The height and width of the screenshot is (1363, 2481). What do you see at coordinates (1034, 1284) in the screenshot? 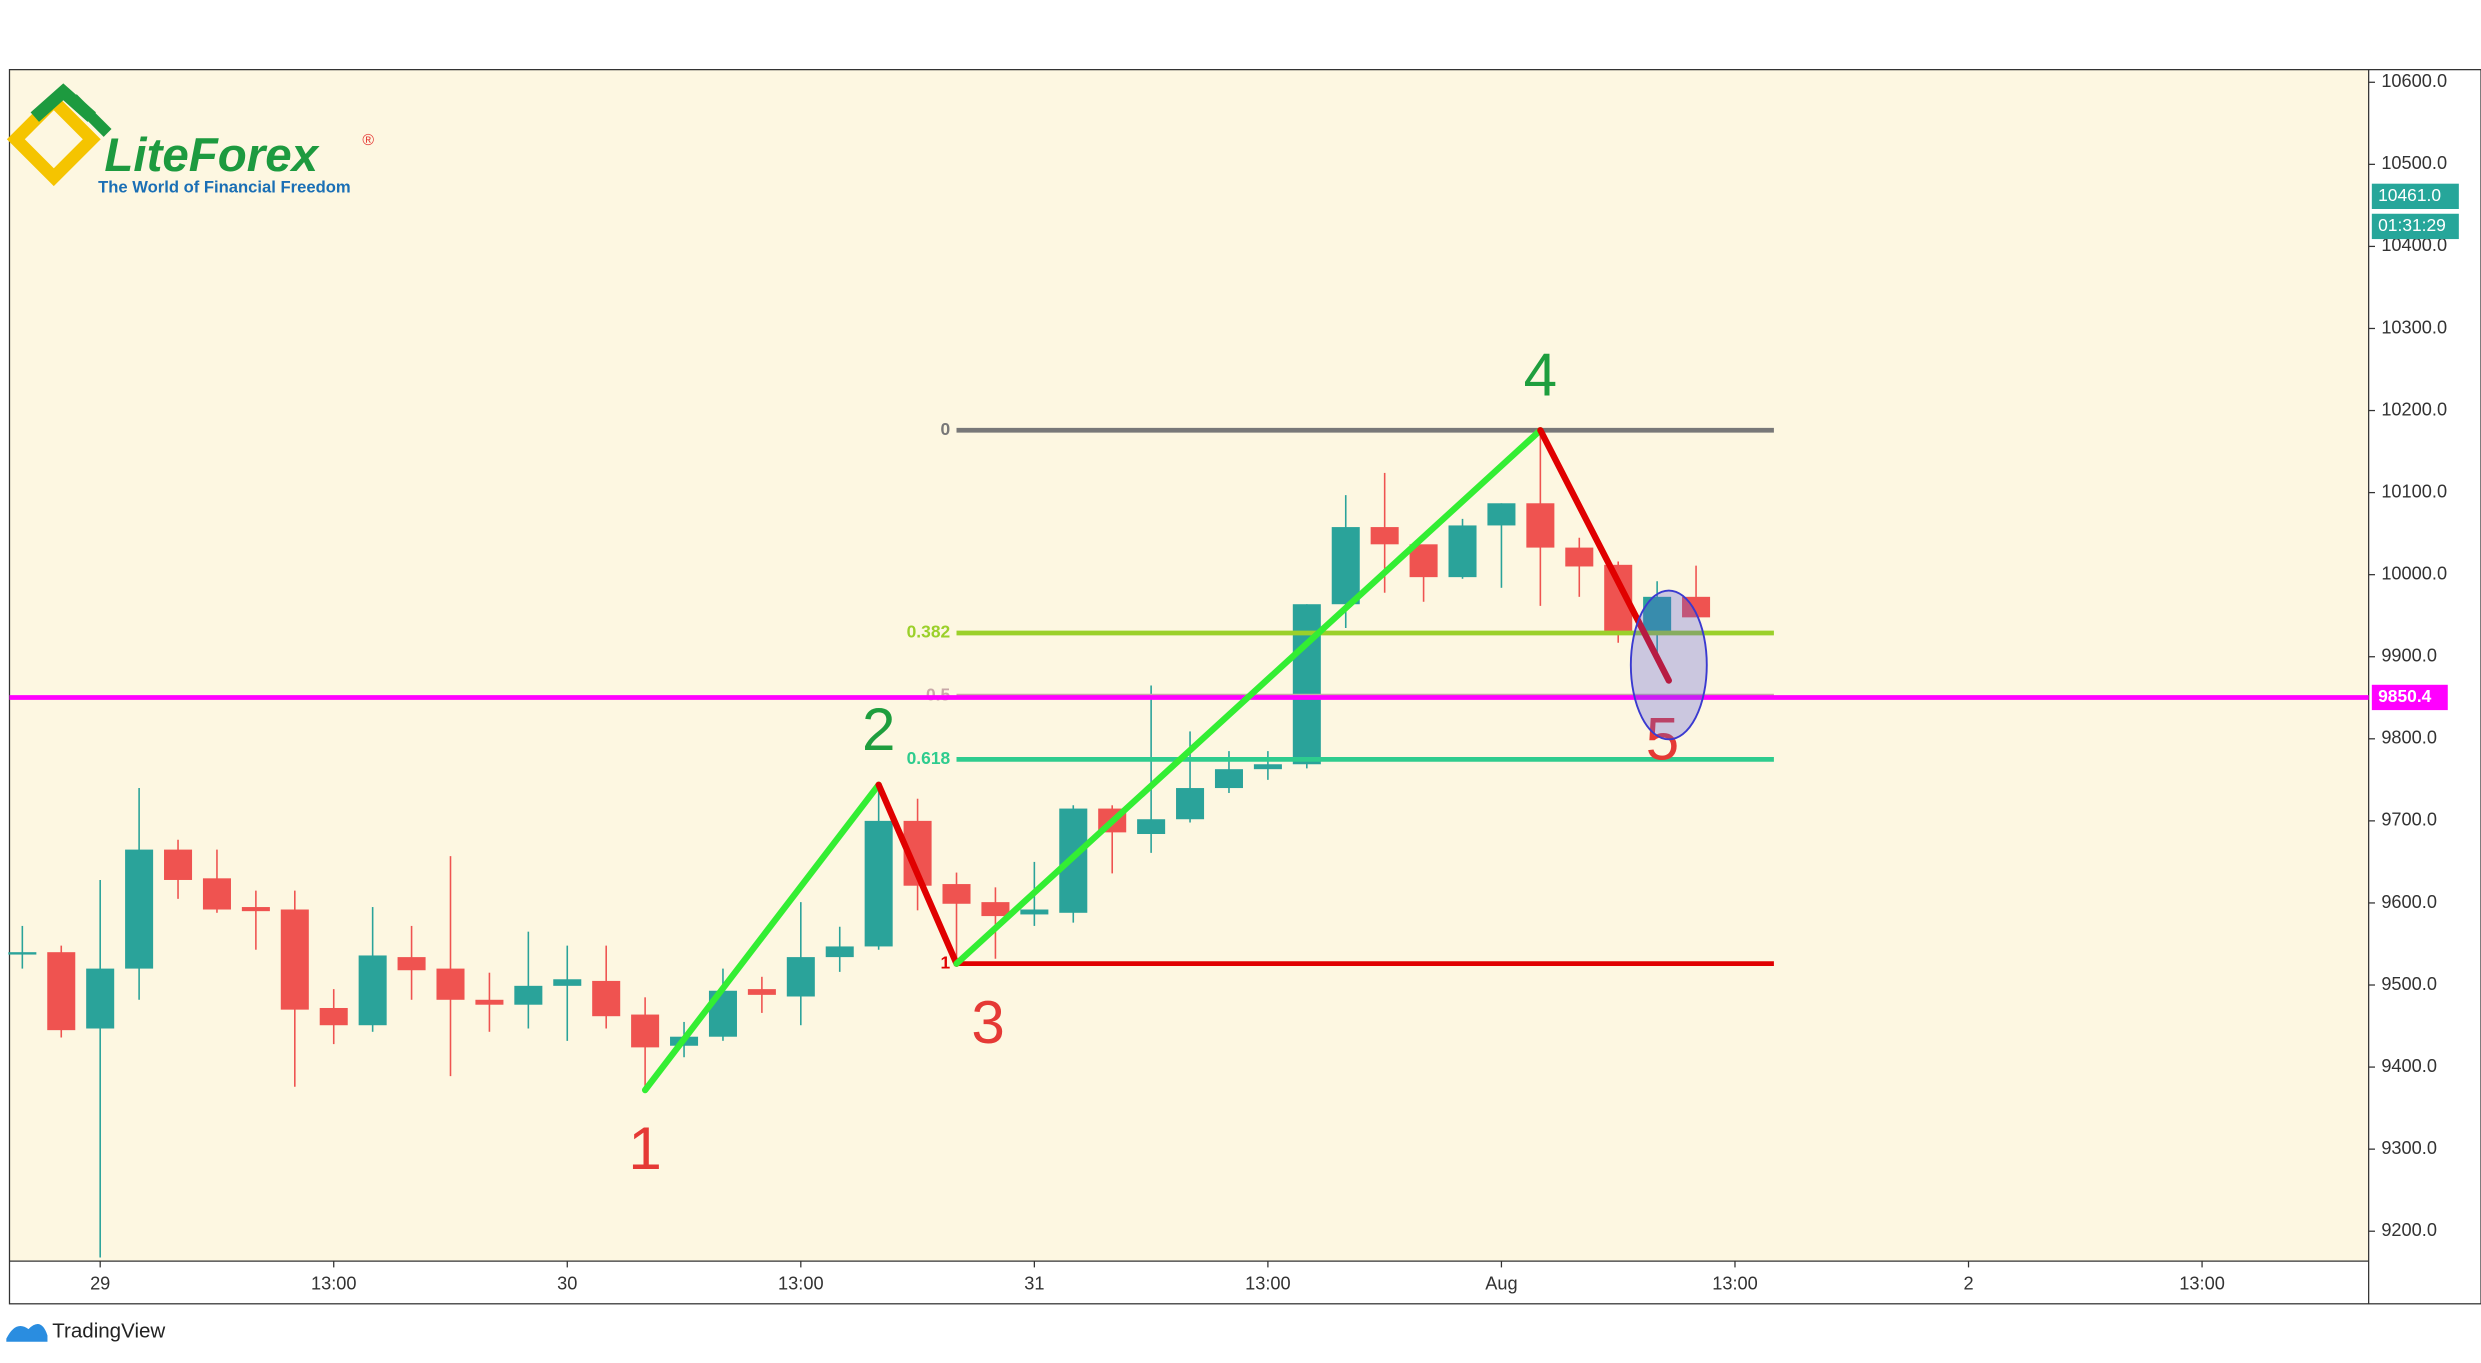
I see `x-tick-label: 31` at bounding box center [1034, 1284].